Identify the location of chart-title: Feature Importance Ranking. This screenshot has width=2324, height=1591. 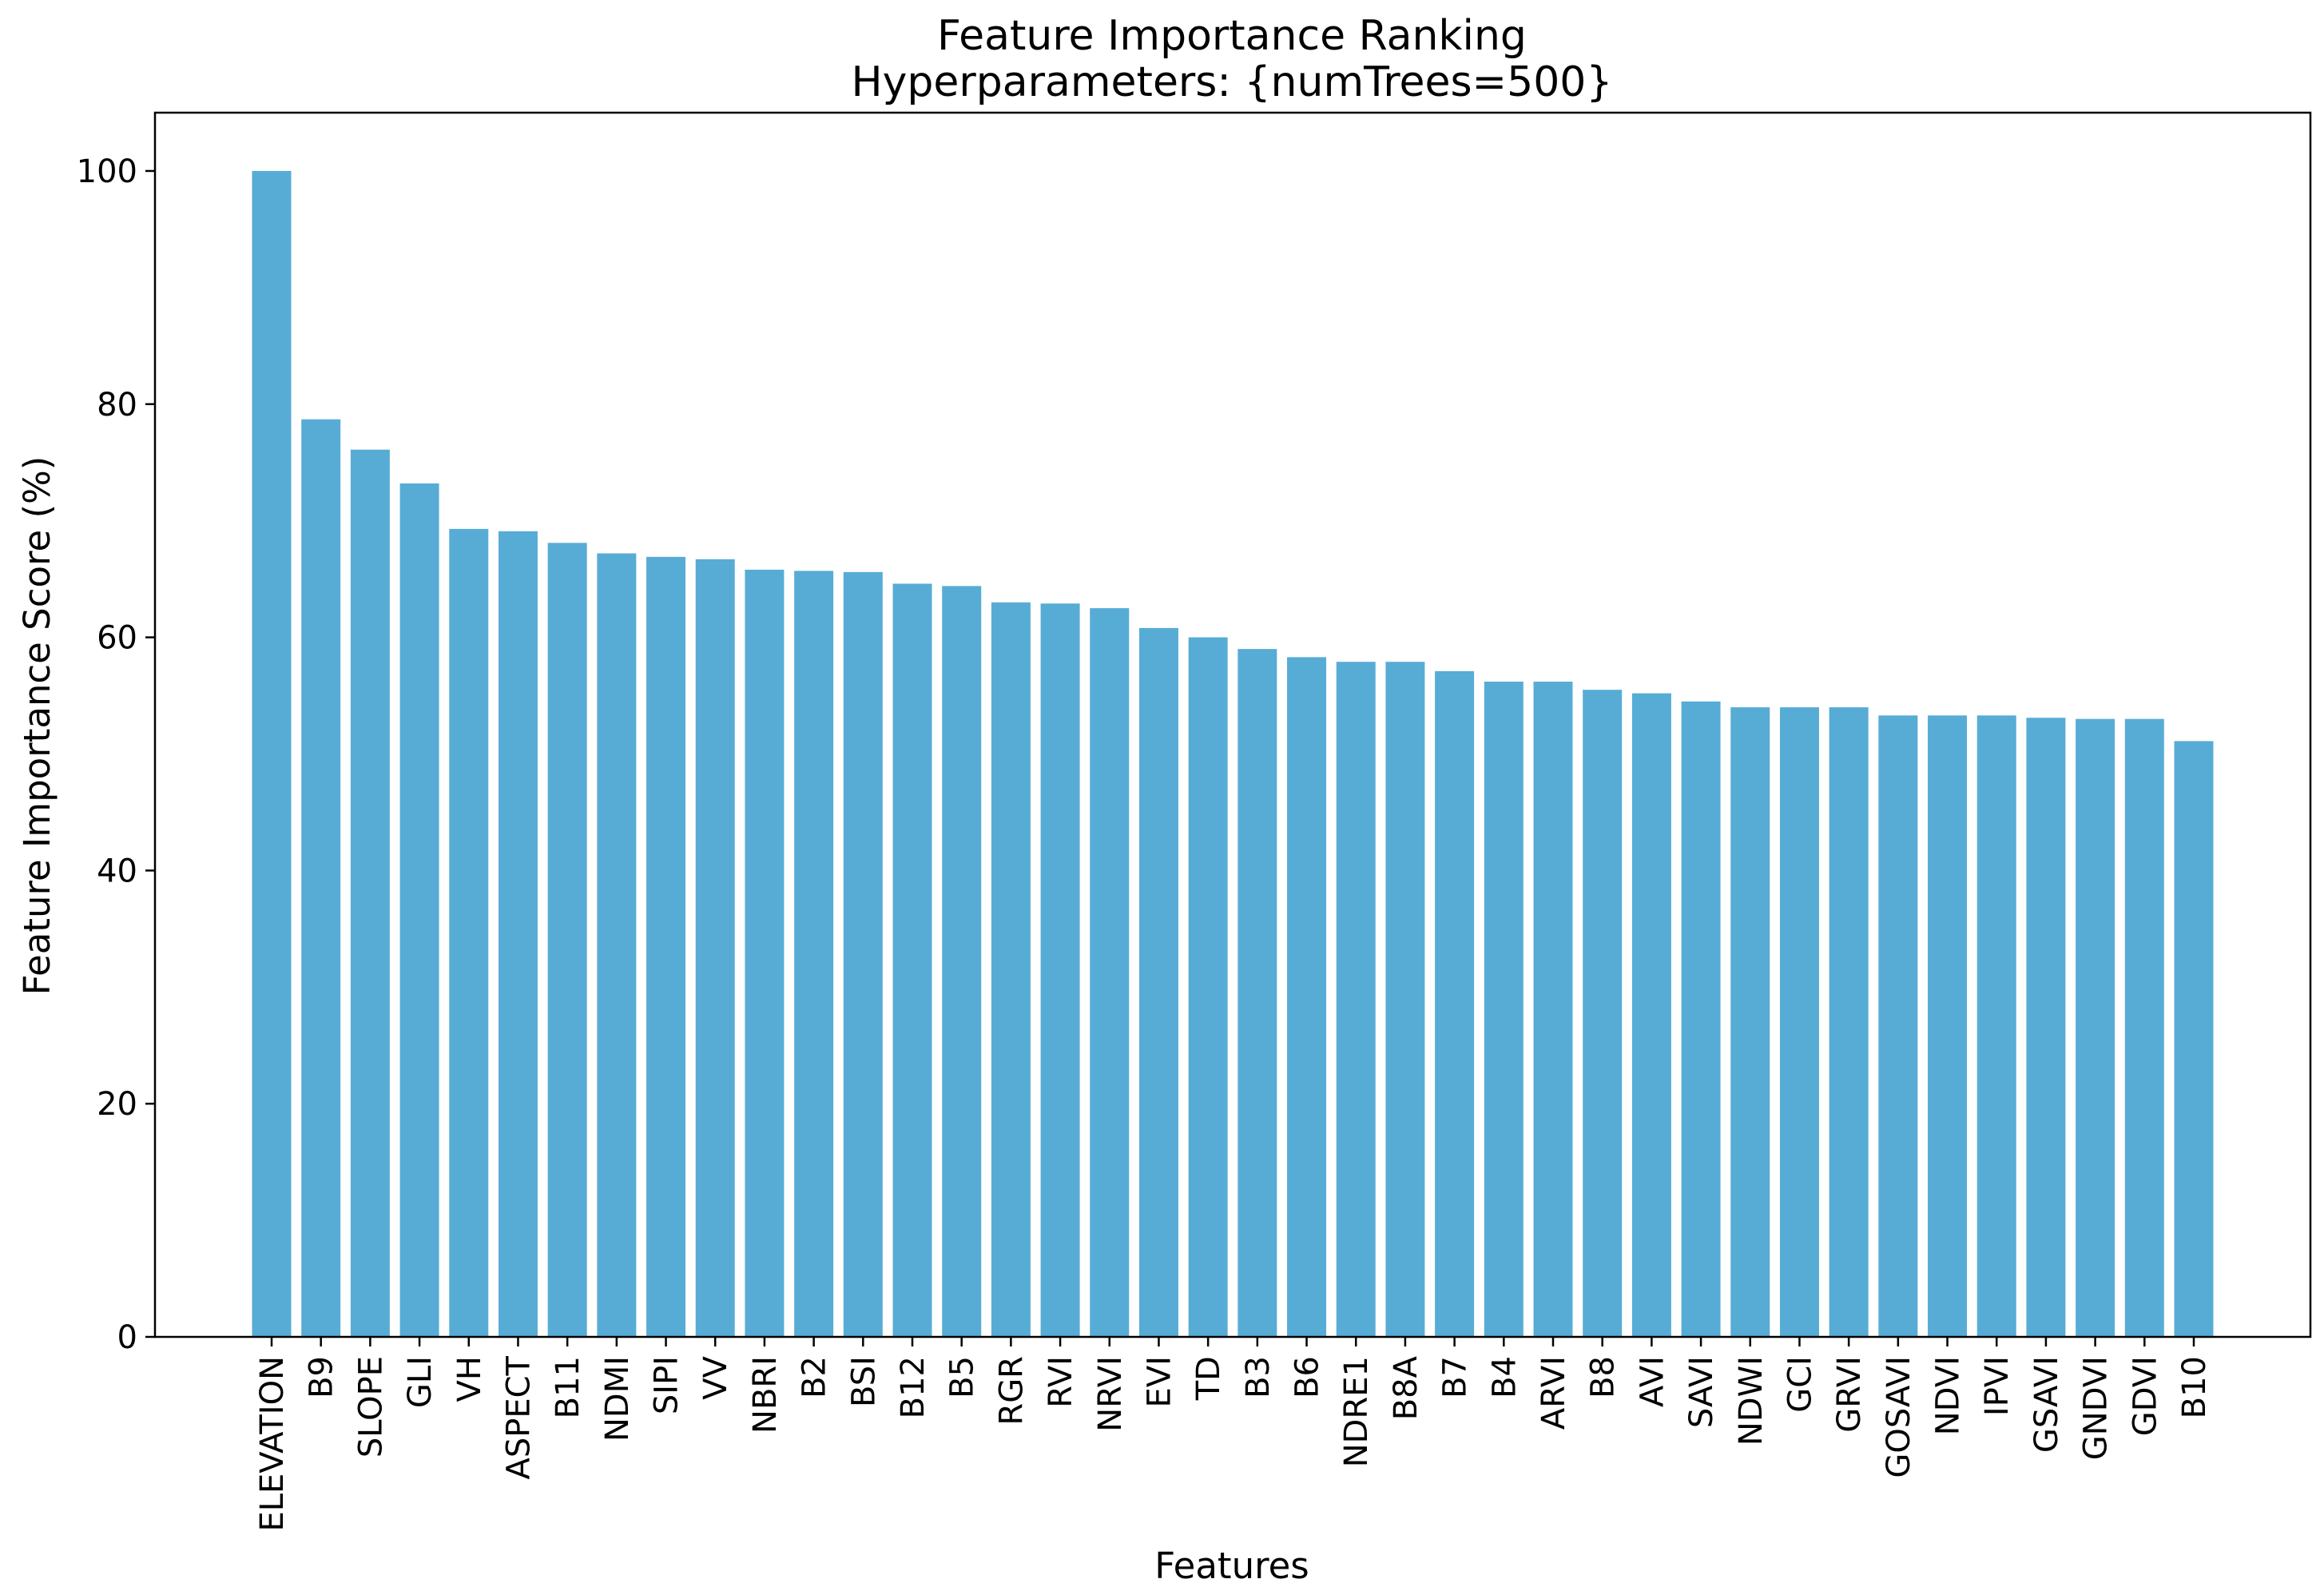
(1232, 36).